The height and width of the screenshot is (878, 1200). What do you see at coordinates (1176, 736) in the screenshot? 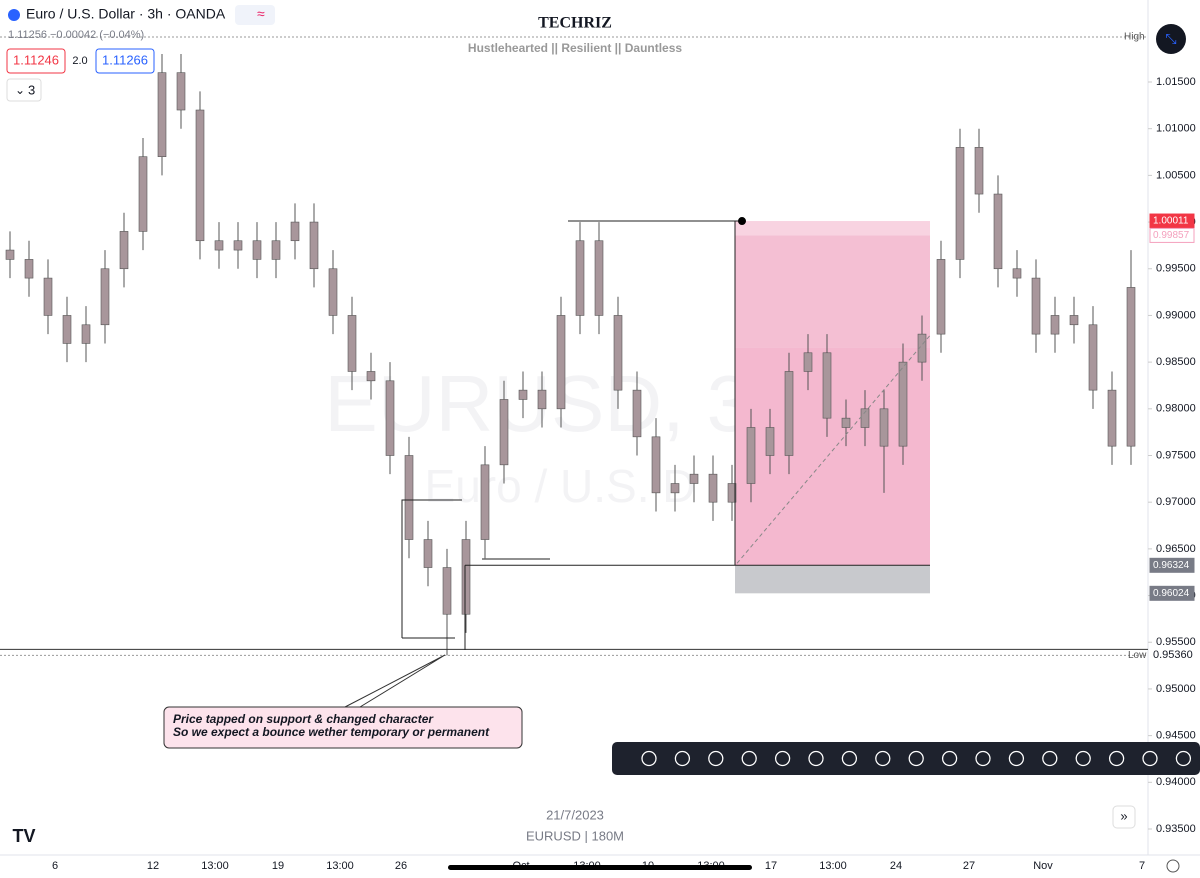
I see `y-tick-label: 0.94500` at bounding box center [1176, 736].